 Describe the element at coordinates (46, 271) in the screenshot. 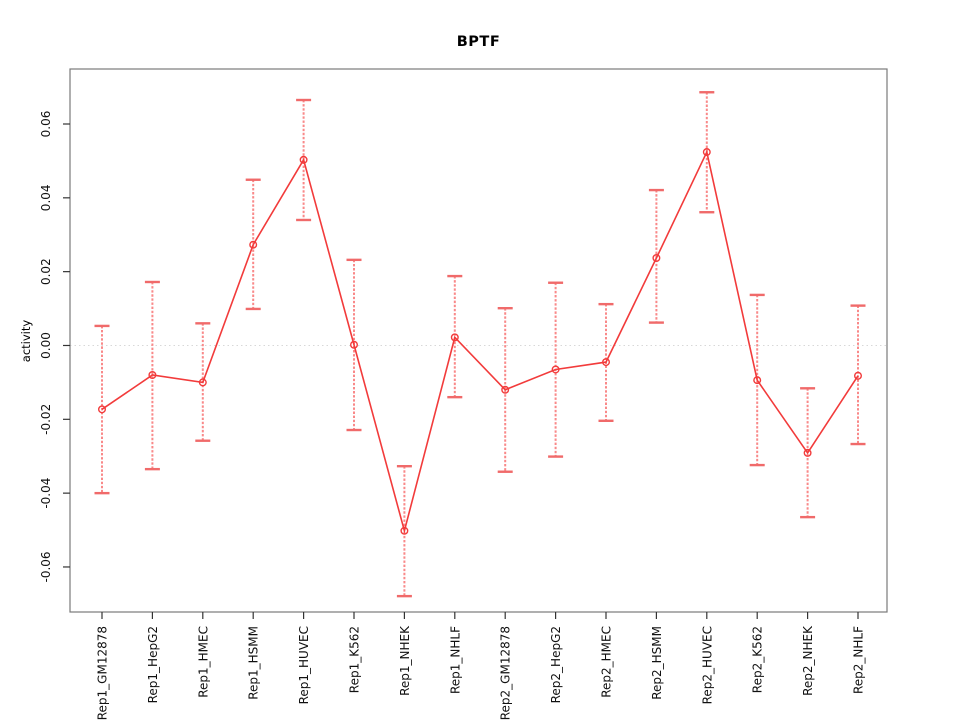

I see `y-tick-label: 0.02` at that location.